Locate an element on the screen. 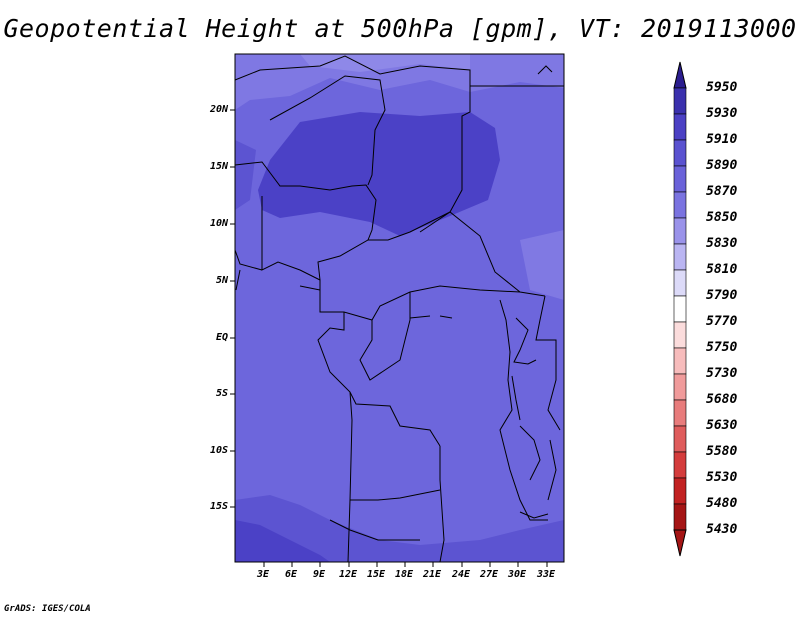 The image size is (800, 618). field-north-light is located at coordinates (399, 82).